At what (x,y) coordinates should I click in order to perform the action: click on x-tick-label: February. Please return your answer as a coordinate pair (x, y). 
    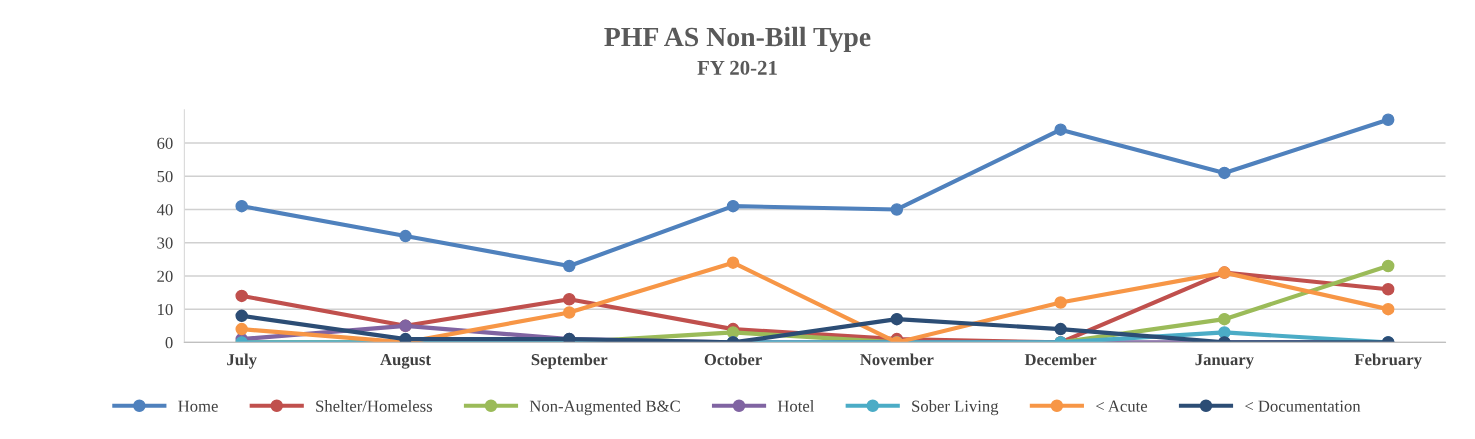
    Looking at the image, I should click on (1388, 361).